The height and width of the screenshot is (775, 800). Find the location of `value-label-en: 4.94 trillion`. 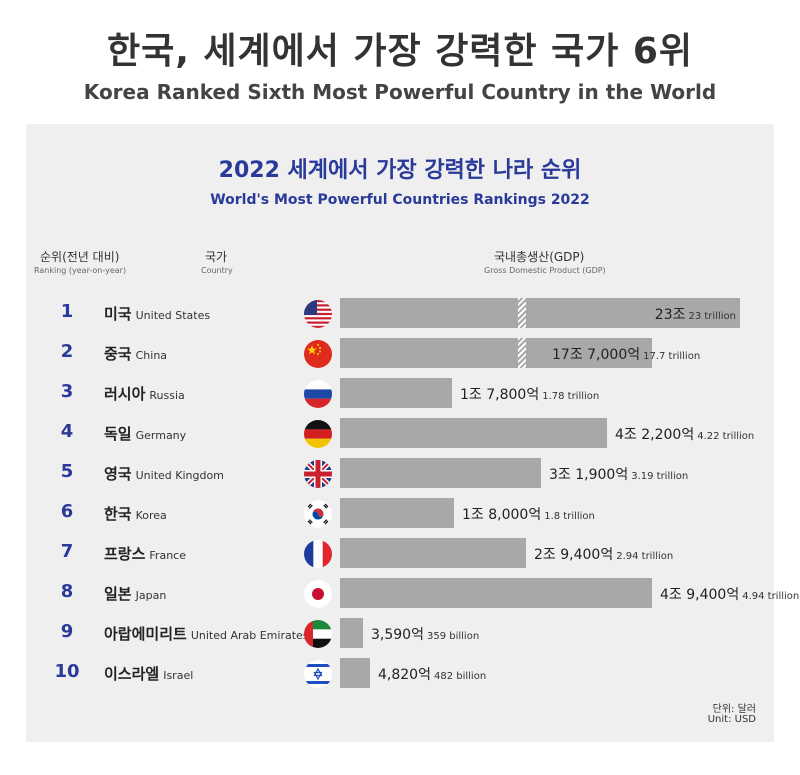

value-label-en: 4.94 trillion is located at coordinates (771, 596).